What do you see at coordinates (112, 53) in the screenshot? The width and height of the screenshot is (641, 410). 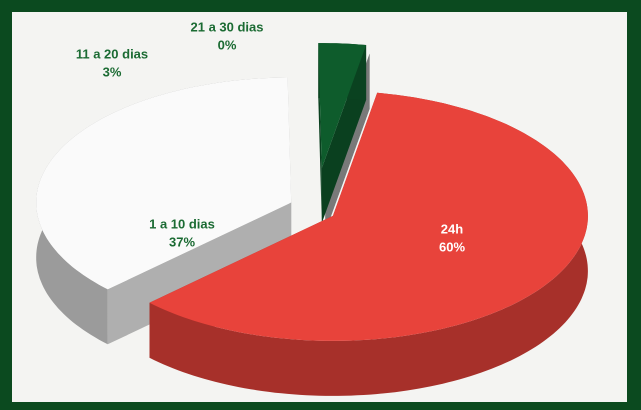 I see `slice-label: 11 a 20 dias` at bounding box center [112, 53].